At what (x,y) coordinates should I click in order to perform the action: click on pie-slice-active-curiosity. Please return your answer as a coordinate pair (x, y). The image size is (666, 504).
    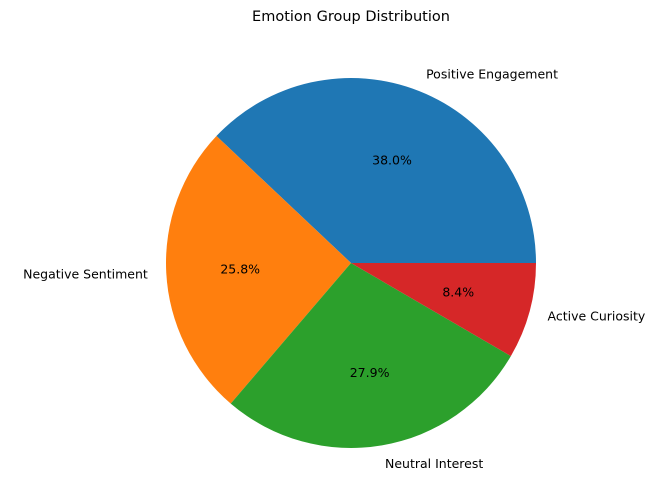
    Looking at the image, I should click on (443, 310).